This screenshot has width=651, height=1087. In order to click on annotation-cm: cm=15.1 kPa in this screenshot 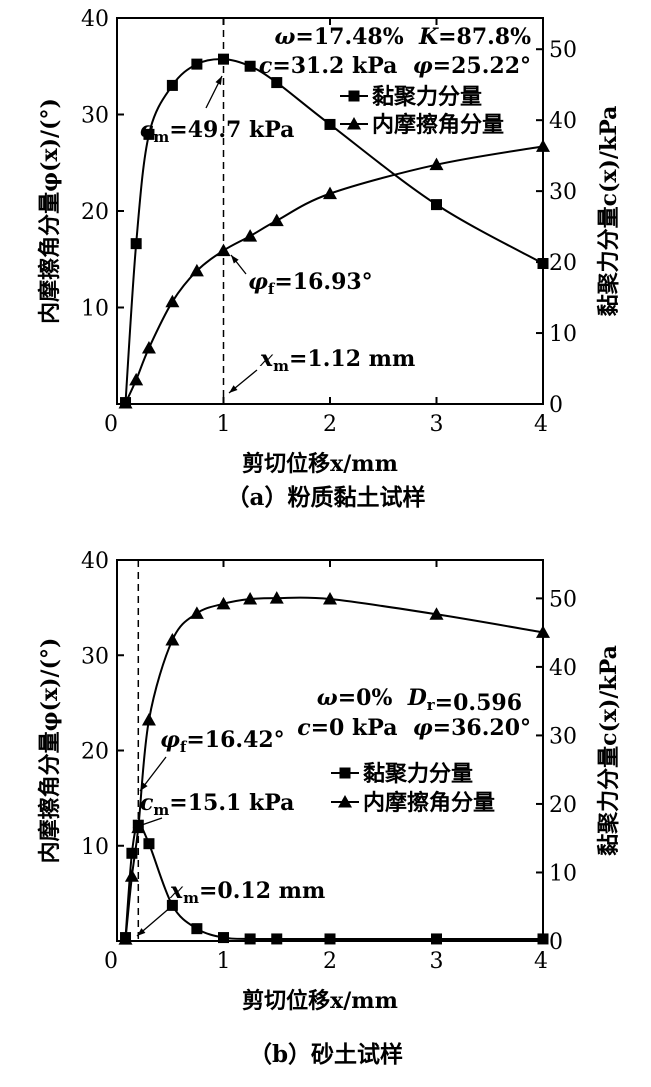, I will do `click(213, 809)`.